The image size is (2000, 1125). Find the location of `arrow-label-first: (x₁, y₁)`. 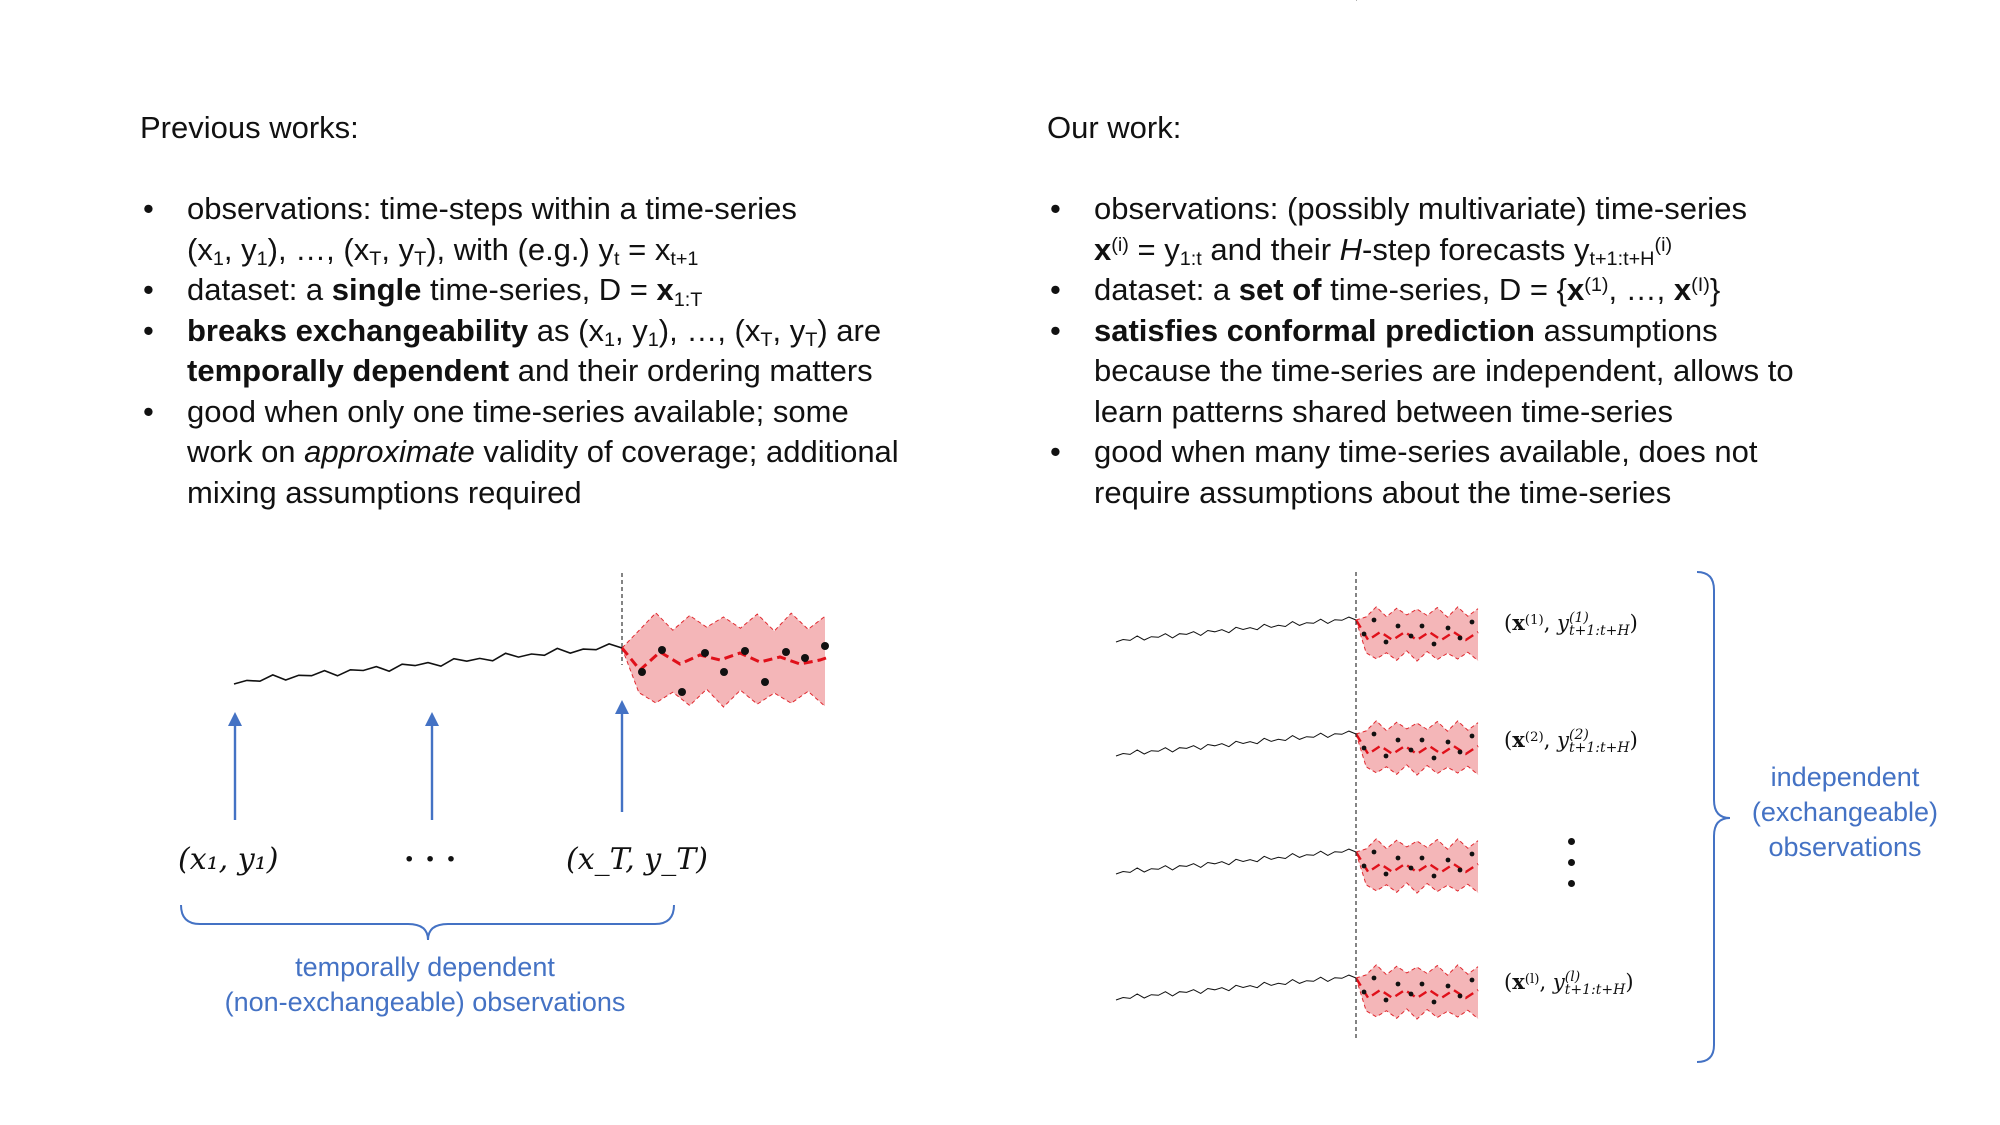

arrow-label-first: (x₁, y₁) is located at coordinates (228, 859).